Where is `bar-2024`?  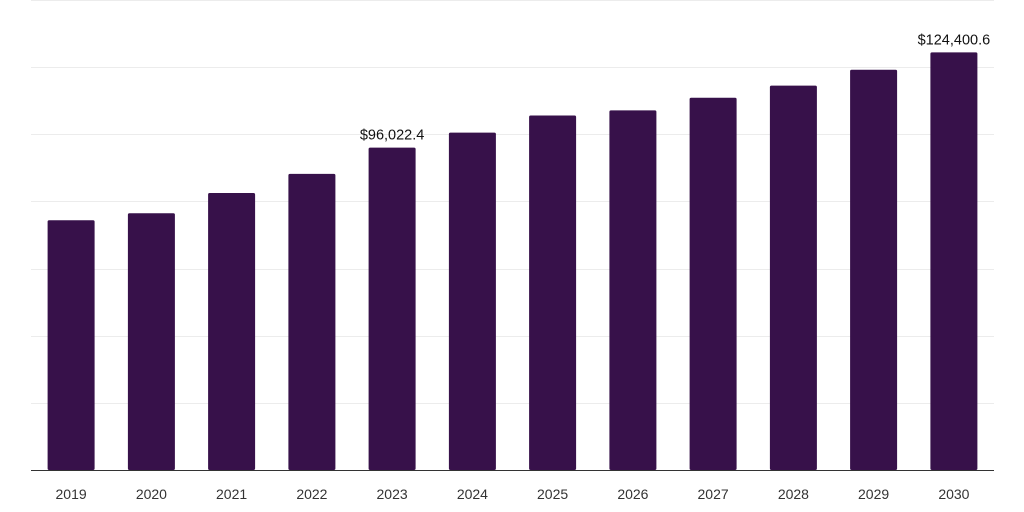 bar-2024 is located at coordinates (472, 301).